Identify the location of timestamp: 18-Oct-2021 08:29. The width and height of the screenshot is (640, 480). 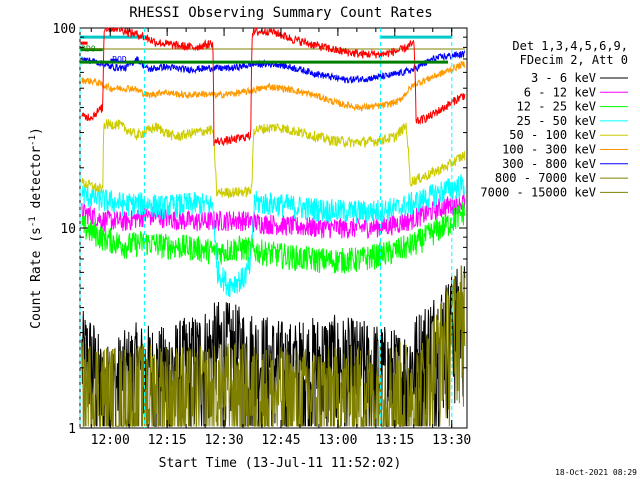
(596, 472).